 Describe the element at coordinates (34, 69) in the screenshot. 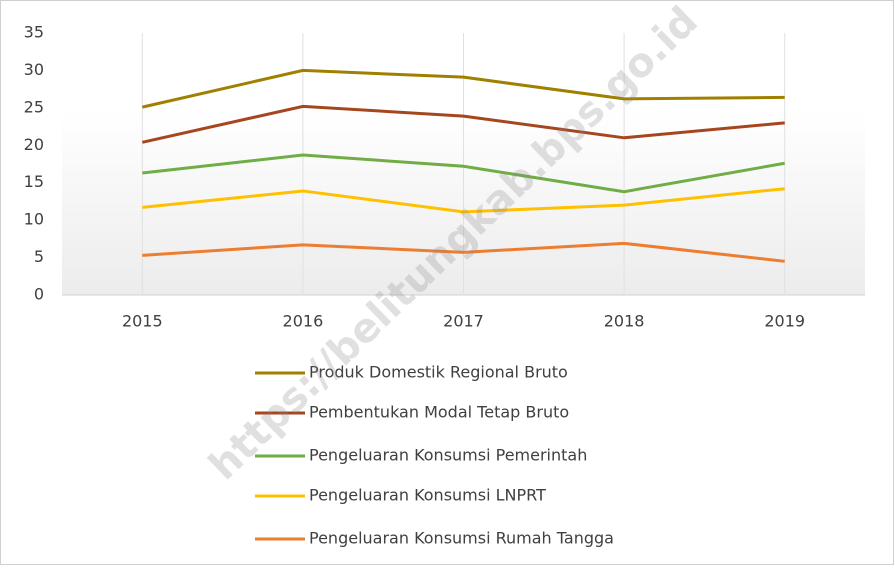

I see `y-tick-label: 30` at that location.